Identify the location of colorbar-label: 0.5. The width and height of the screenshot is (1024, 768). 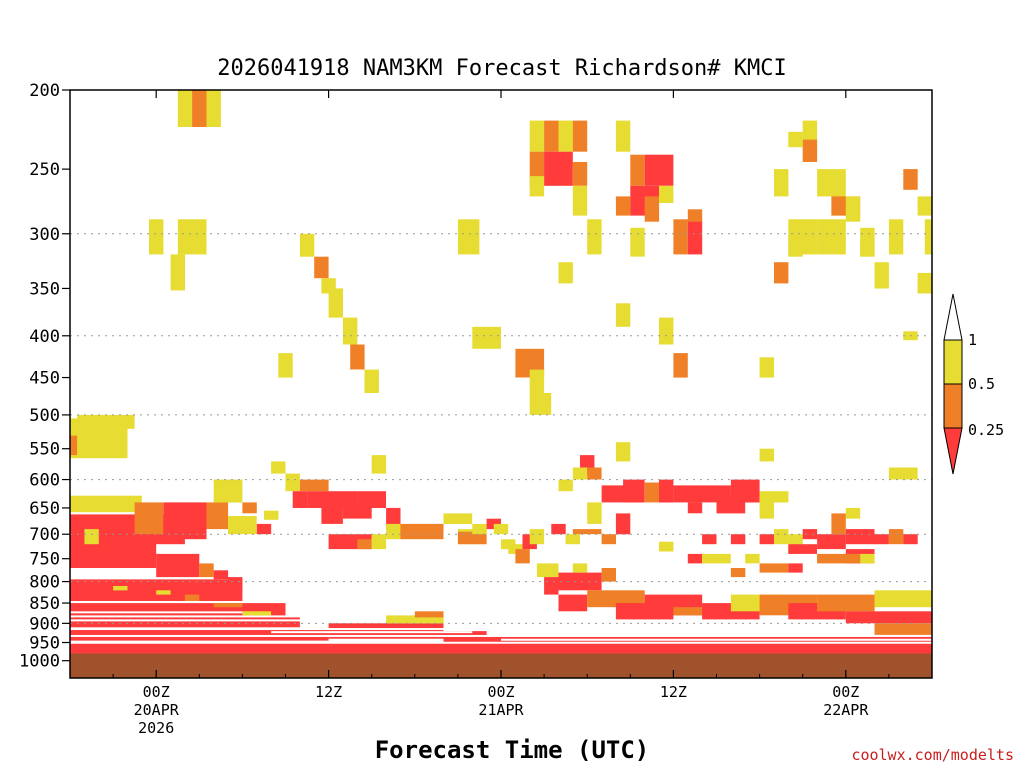
(981, 384).